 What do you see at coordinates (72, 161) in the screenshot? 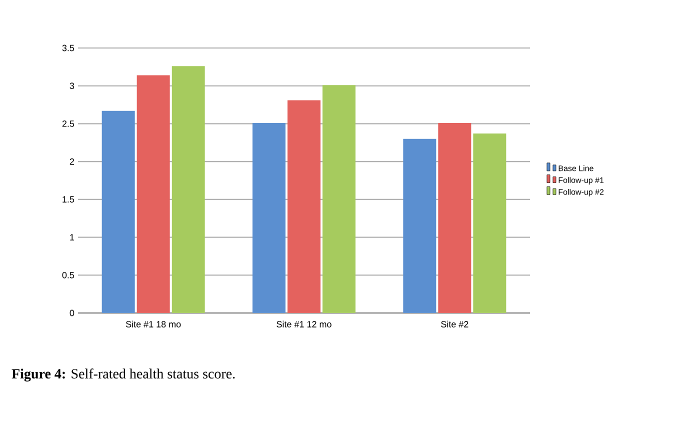
I see `y-tick-label: 2` at bounding box center [72, 161].